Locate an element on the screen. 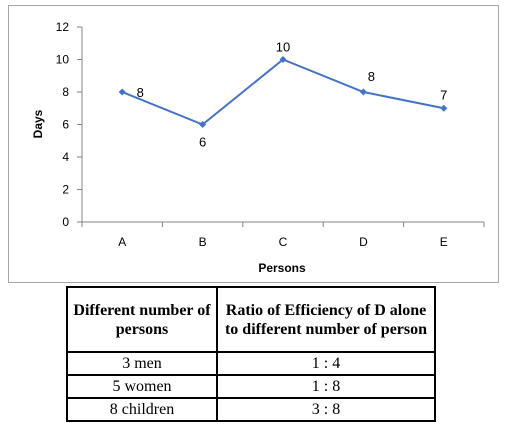  y-tick-label: 4 is located at coordinates (65, 157).